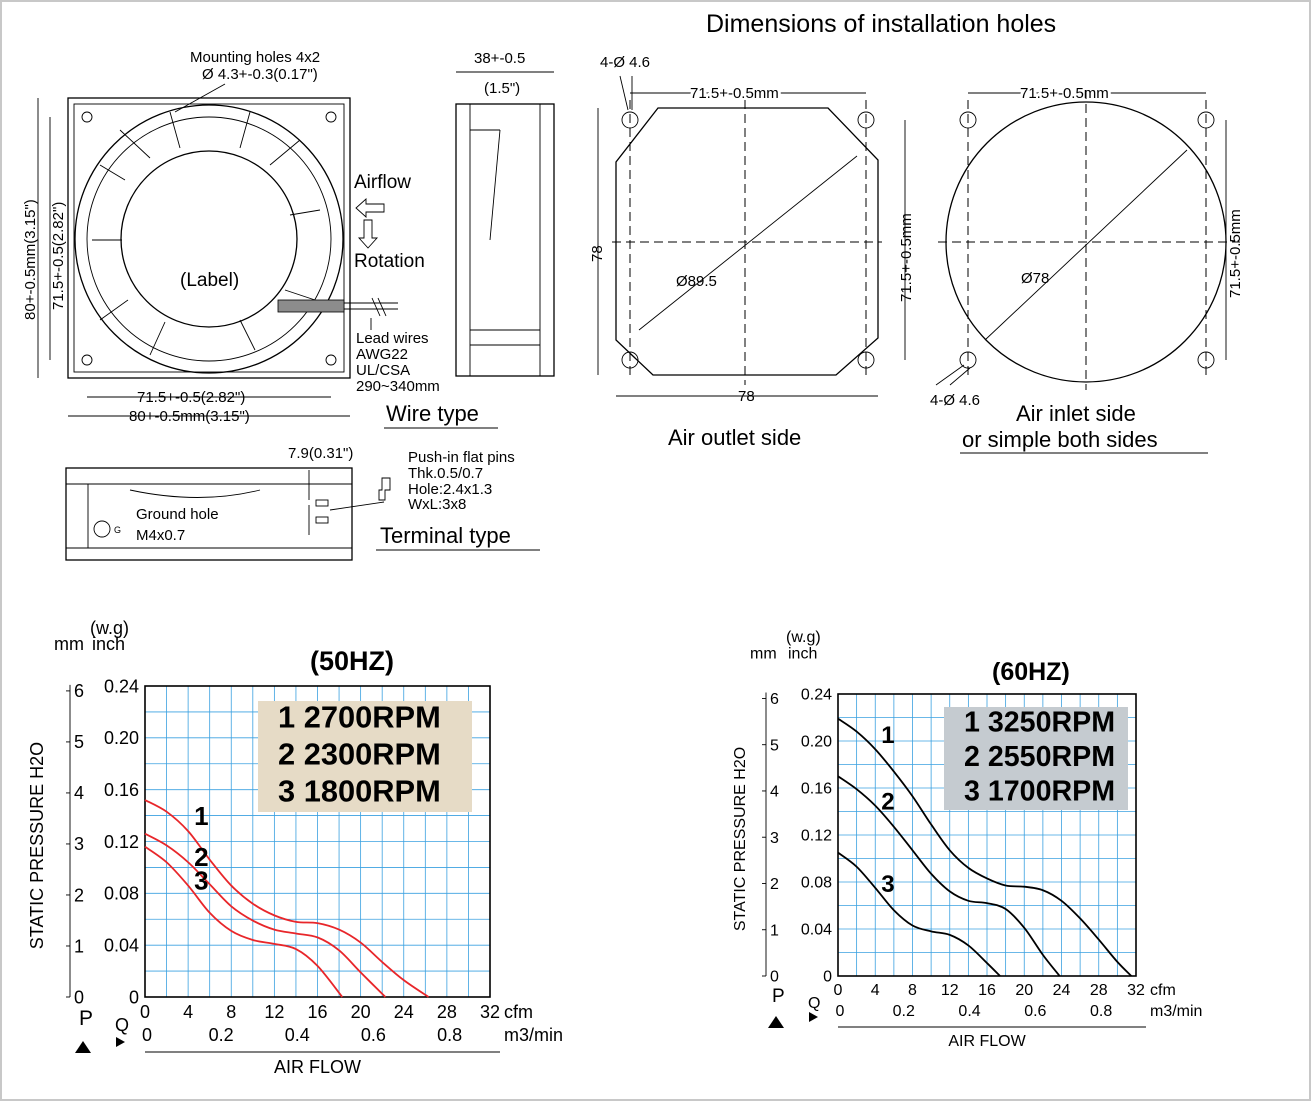 This screenshot has height=1101, width=1311. What do you see at coordinates (1064, 93) in the screenshot?
I see `inlet-top-dim-label: 71.5+-0.5mm` at bounding box center [1064, 93].